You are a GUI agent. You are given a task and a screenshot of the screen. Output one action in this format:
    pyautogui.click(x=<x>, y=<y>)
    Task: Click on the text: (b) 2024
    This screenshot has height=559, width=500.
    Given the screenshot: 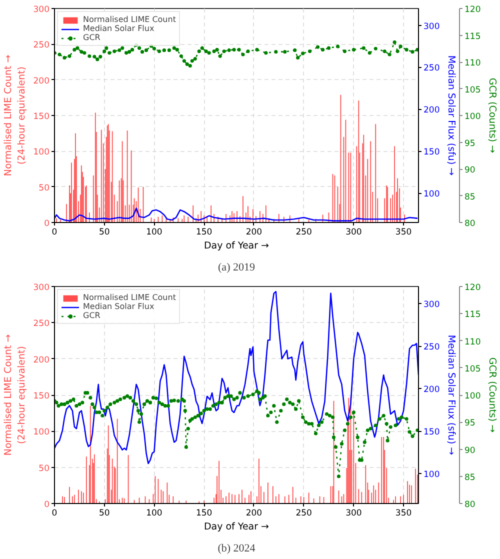 What is the action you would take?
    pyautogui.click(x=237, y=548)
    